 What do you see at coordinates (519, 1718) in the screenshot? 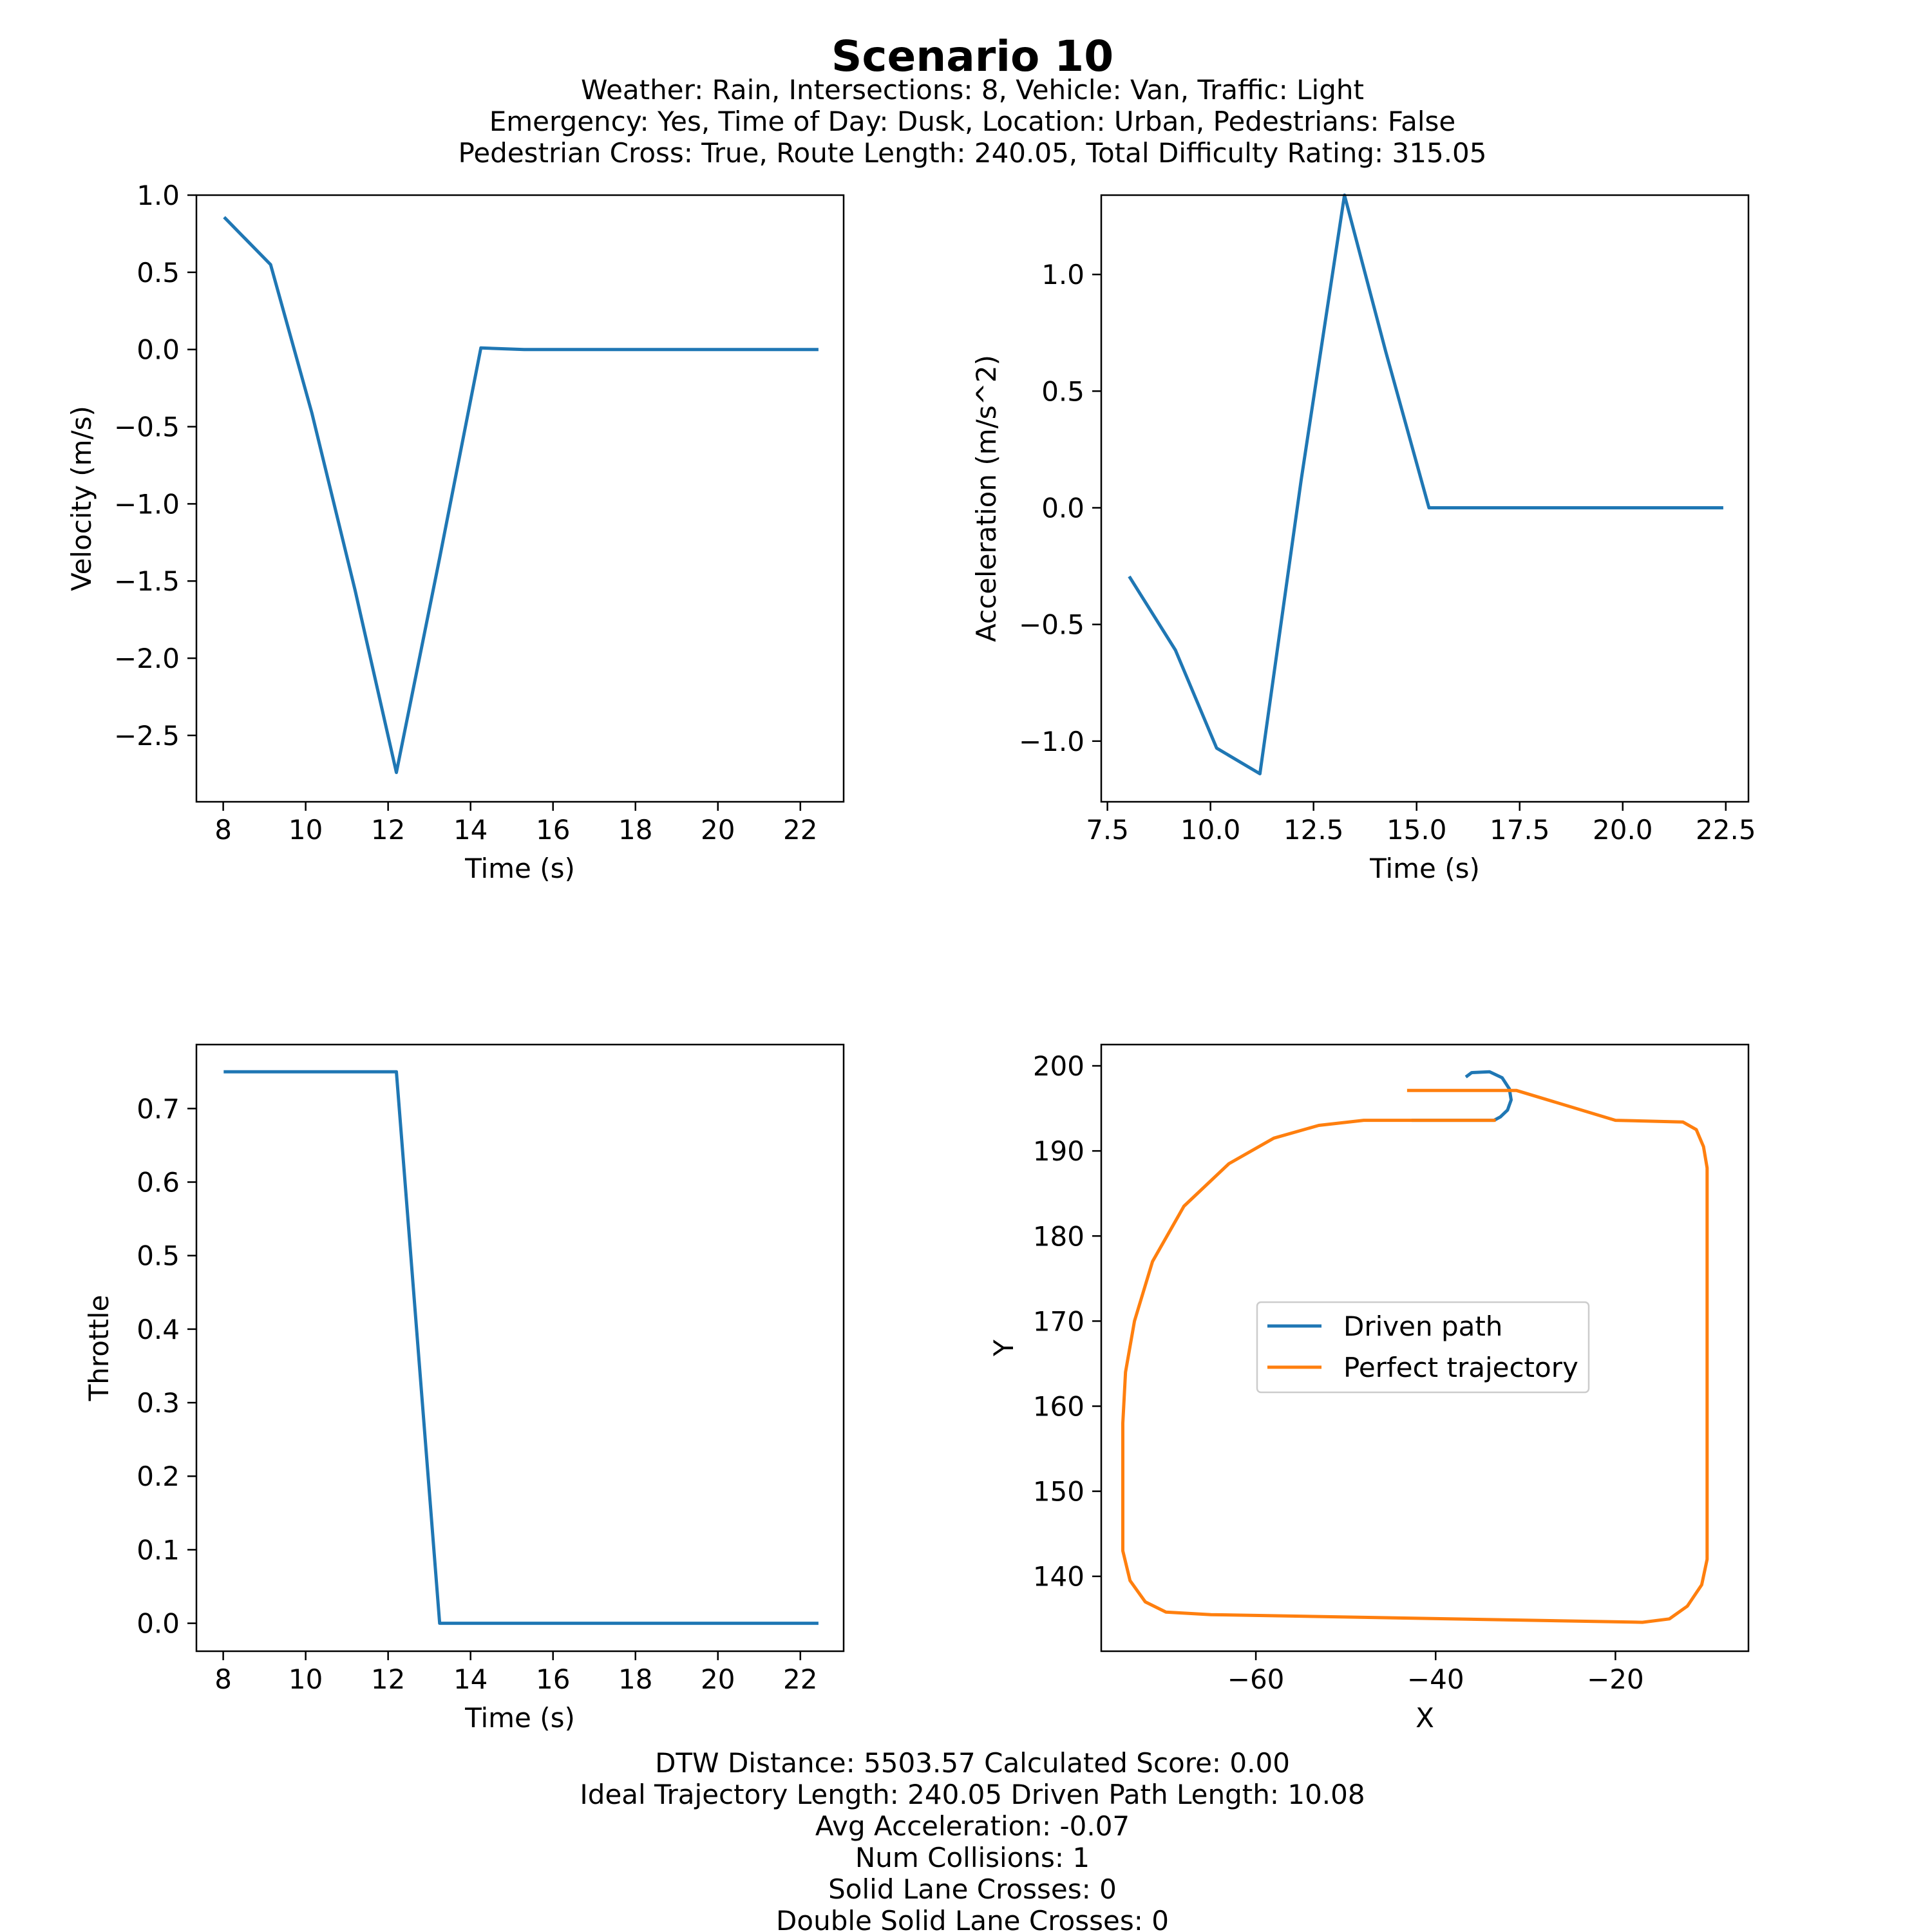
I see `throttle-xlabel: Time (s)` at bounding box center [519, 1718].